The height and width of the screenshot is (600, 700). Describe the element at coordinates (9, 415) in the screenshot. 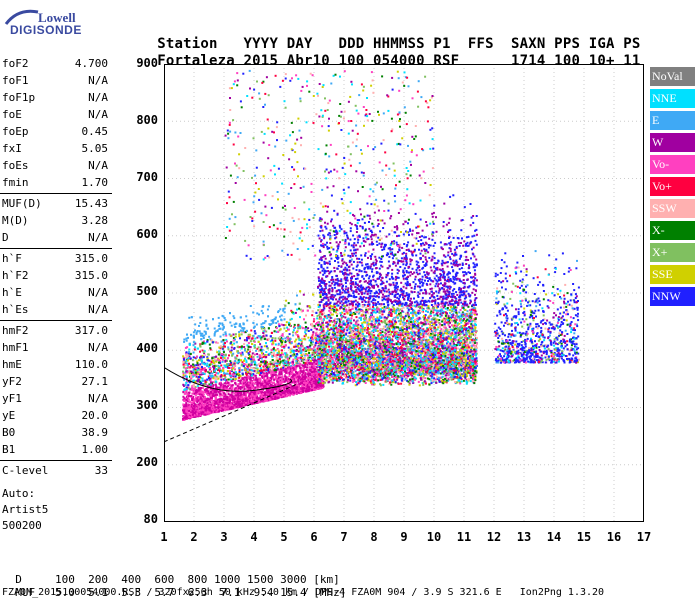

I see `param-label: yE` at that location.